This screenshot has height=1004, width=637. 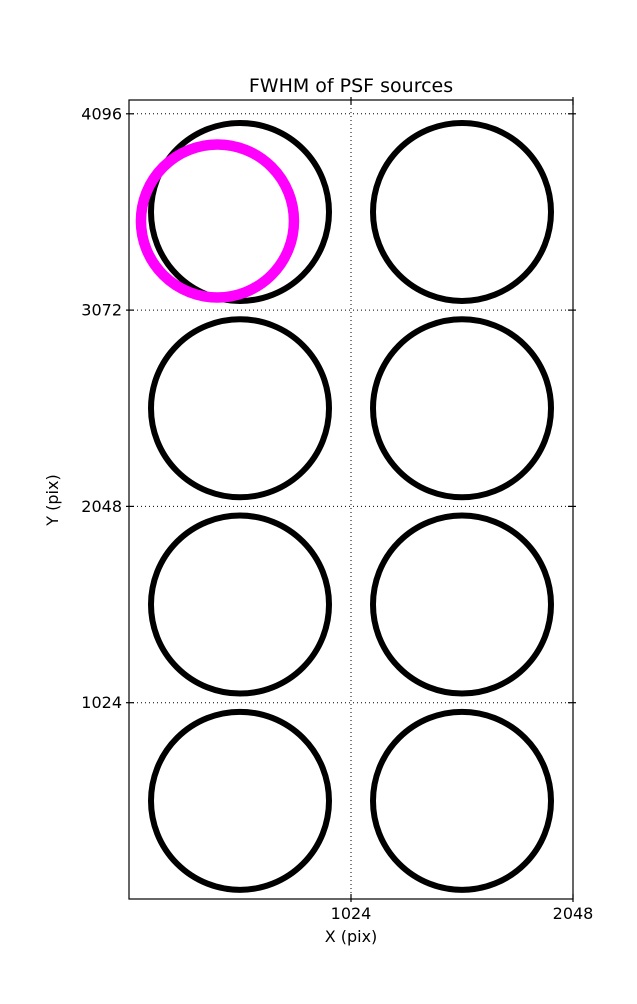 What do you see at coordinates (217, 221) in the screenshot?
I see `highlighted-psf-circle` at bounding box center [217, 221].